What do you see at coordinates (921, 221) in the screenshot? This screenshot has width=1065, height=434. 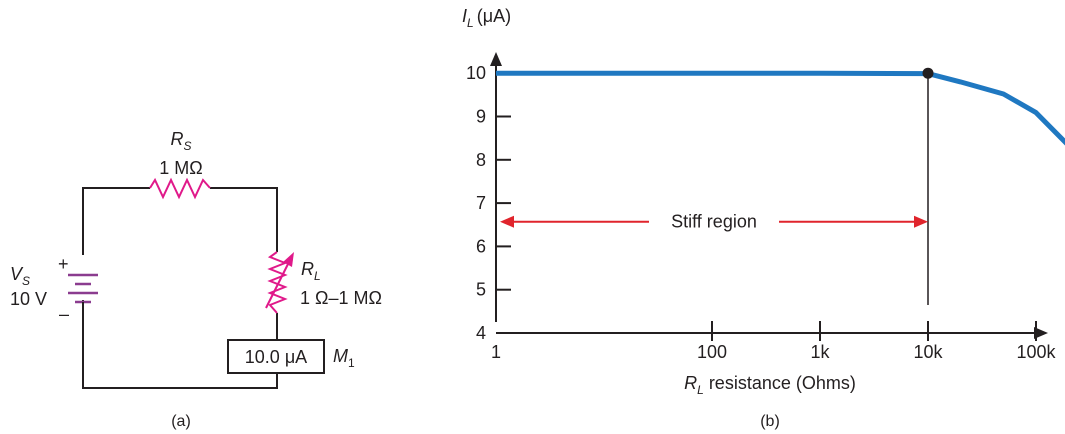 I see `stiff-region-arrowhead-right` at bounding box center [921, 221].